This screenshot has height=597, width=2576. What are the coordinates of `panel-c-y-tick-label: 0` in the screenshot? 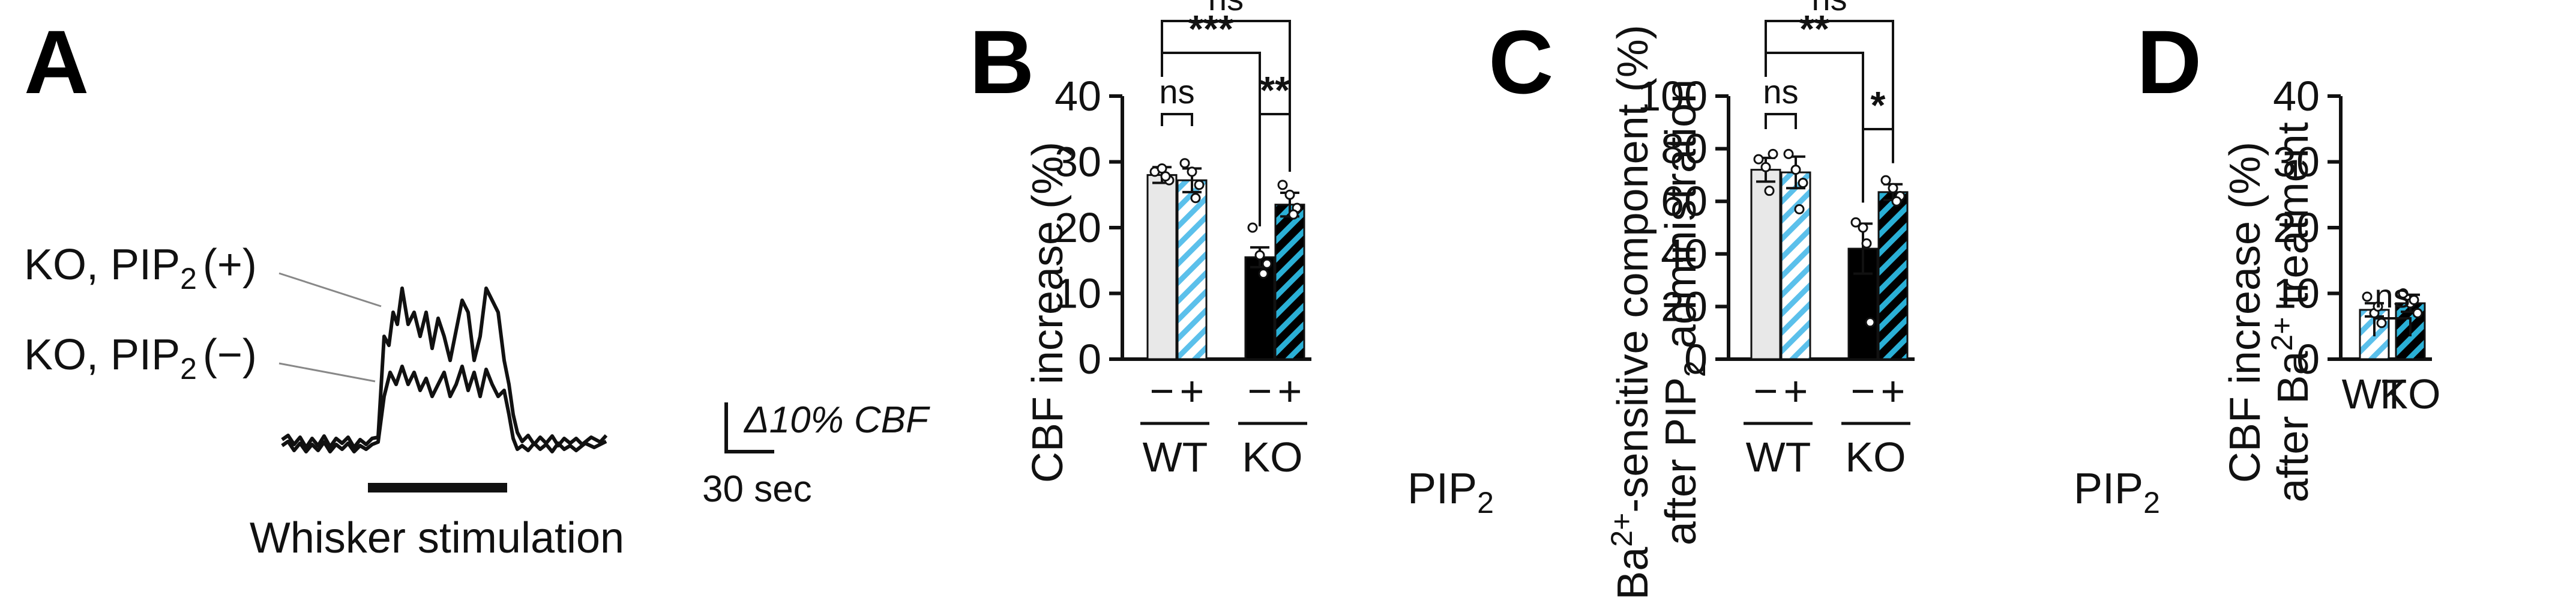 It's located at (1696, 359).